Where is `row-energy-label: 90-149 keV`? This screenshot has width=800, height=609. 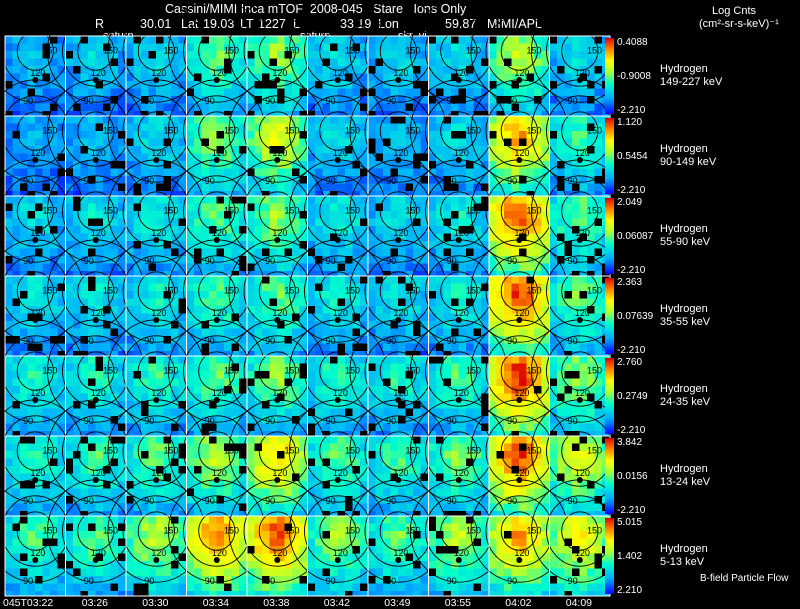 row-energy-label: 90-149 keV is located at coordinates (688, 162).